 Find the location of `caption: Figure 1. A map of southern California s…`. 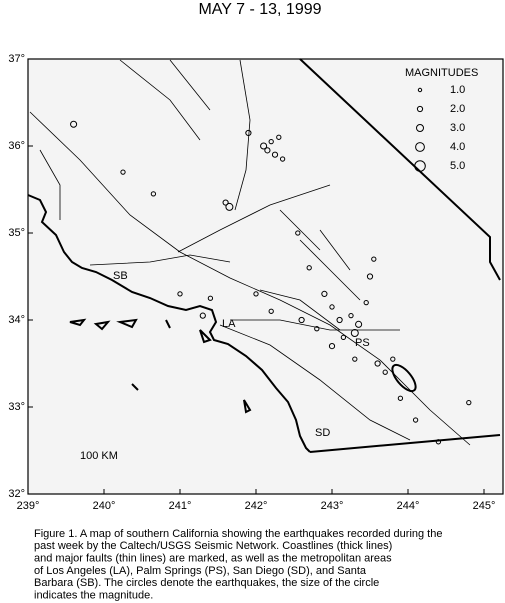

caption: Figure 1. A map of southern California s… is located at coordinates (238, 565).